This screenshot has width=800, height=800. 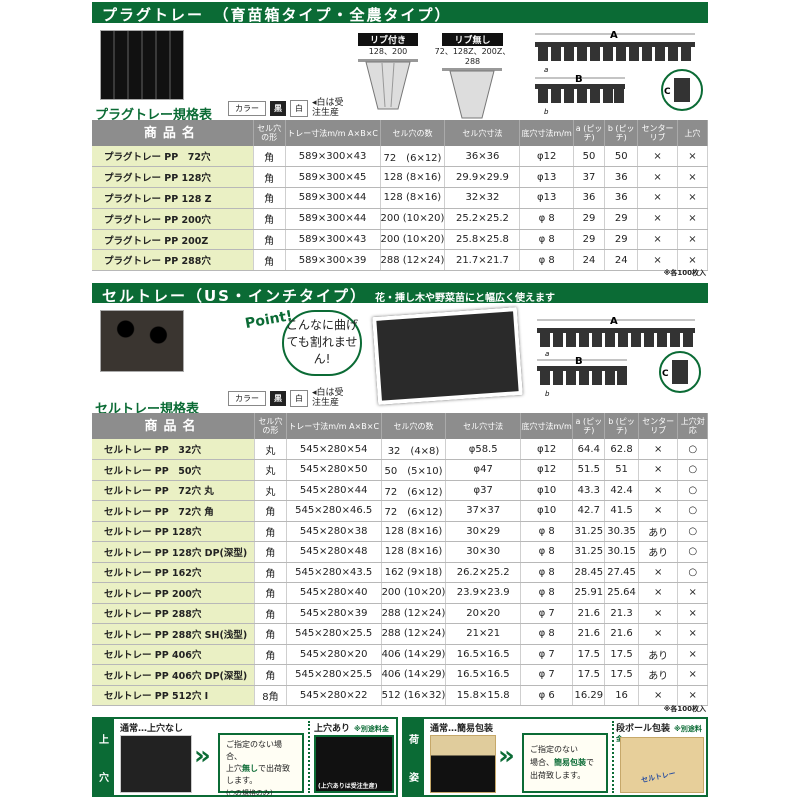 I want to click on table-cell: 545×280×43.5, so click(x=334, y=572).